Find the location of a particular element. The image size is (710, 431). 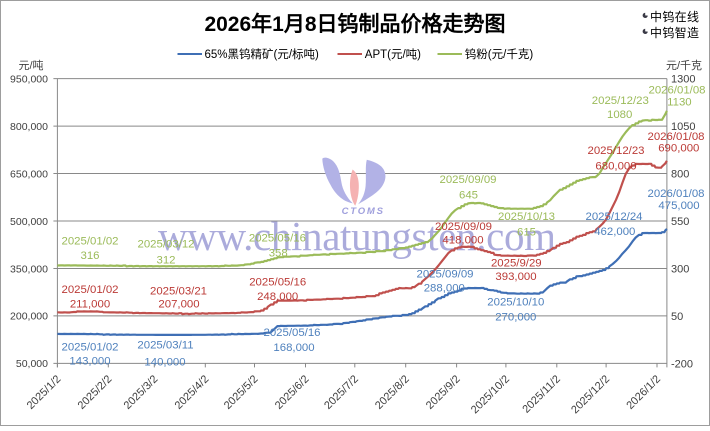

svg-text: 2025/03/11 is located at coordinates (165, 345).